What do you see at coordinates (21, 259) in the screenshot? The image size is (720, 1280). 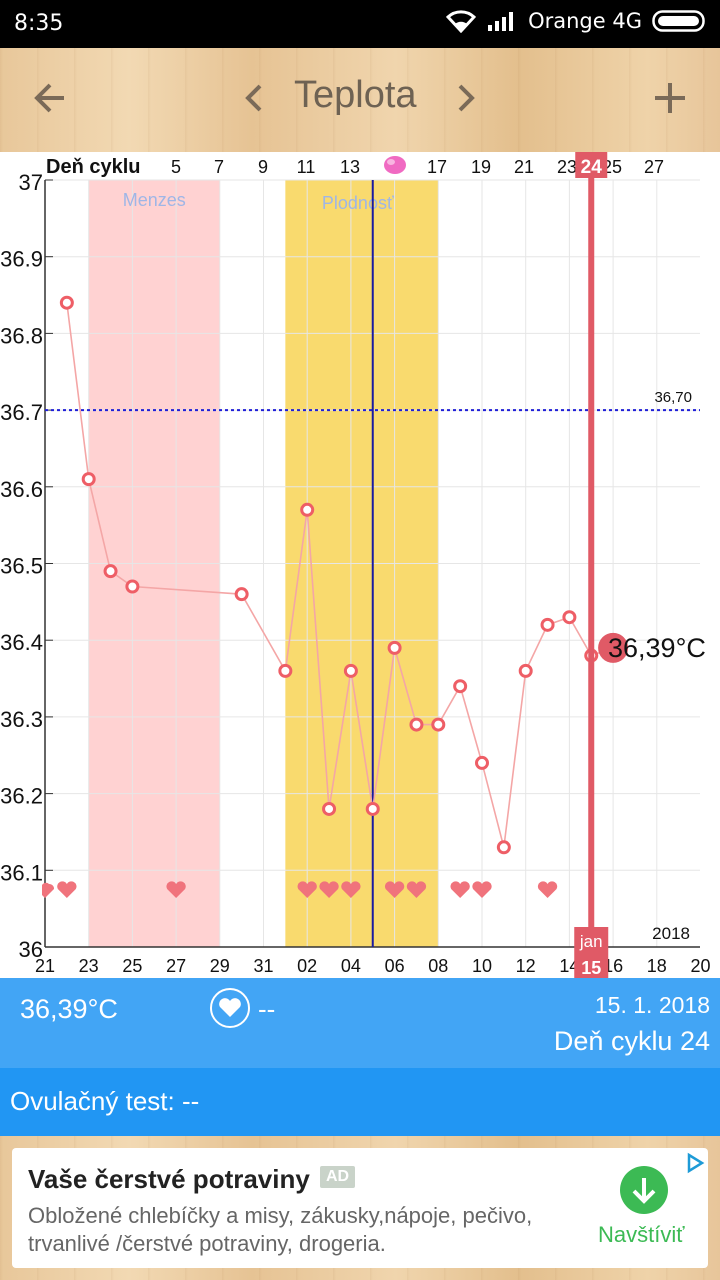 I see `y-tick-label: 36.9` at bounding box center [21, 259].